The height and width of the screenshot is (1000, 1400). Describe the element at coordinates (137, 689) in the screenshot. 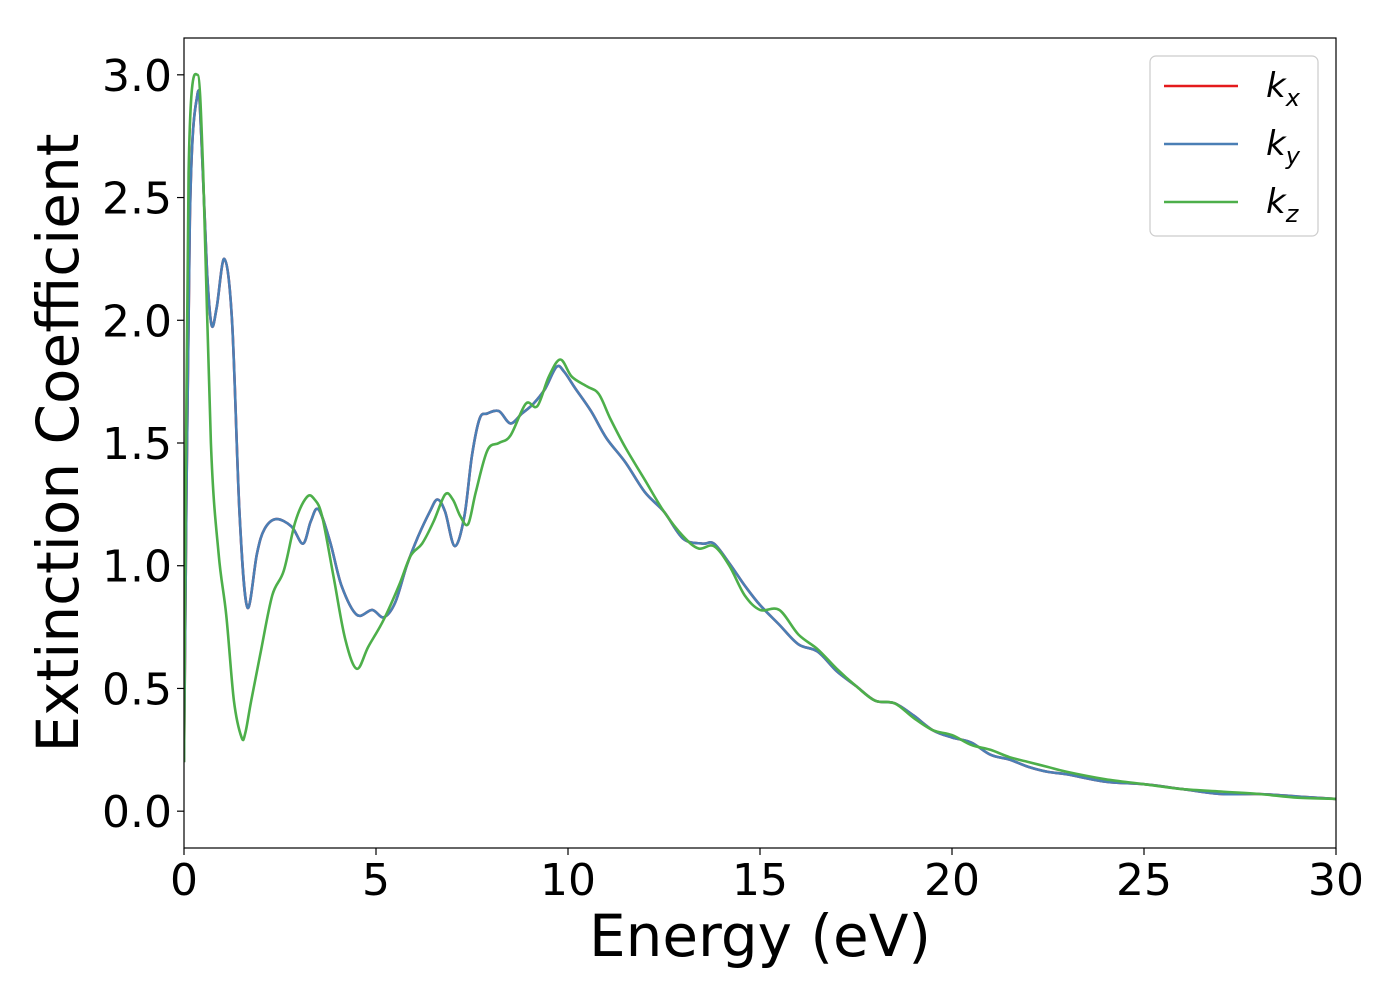

I see `y-tick-label: 0.5` at that location.